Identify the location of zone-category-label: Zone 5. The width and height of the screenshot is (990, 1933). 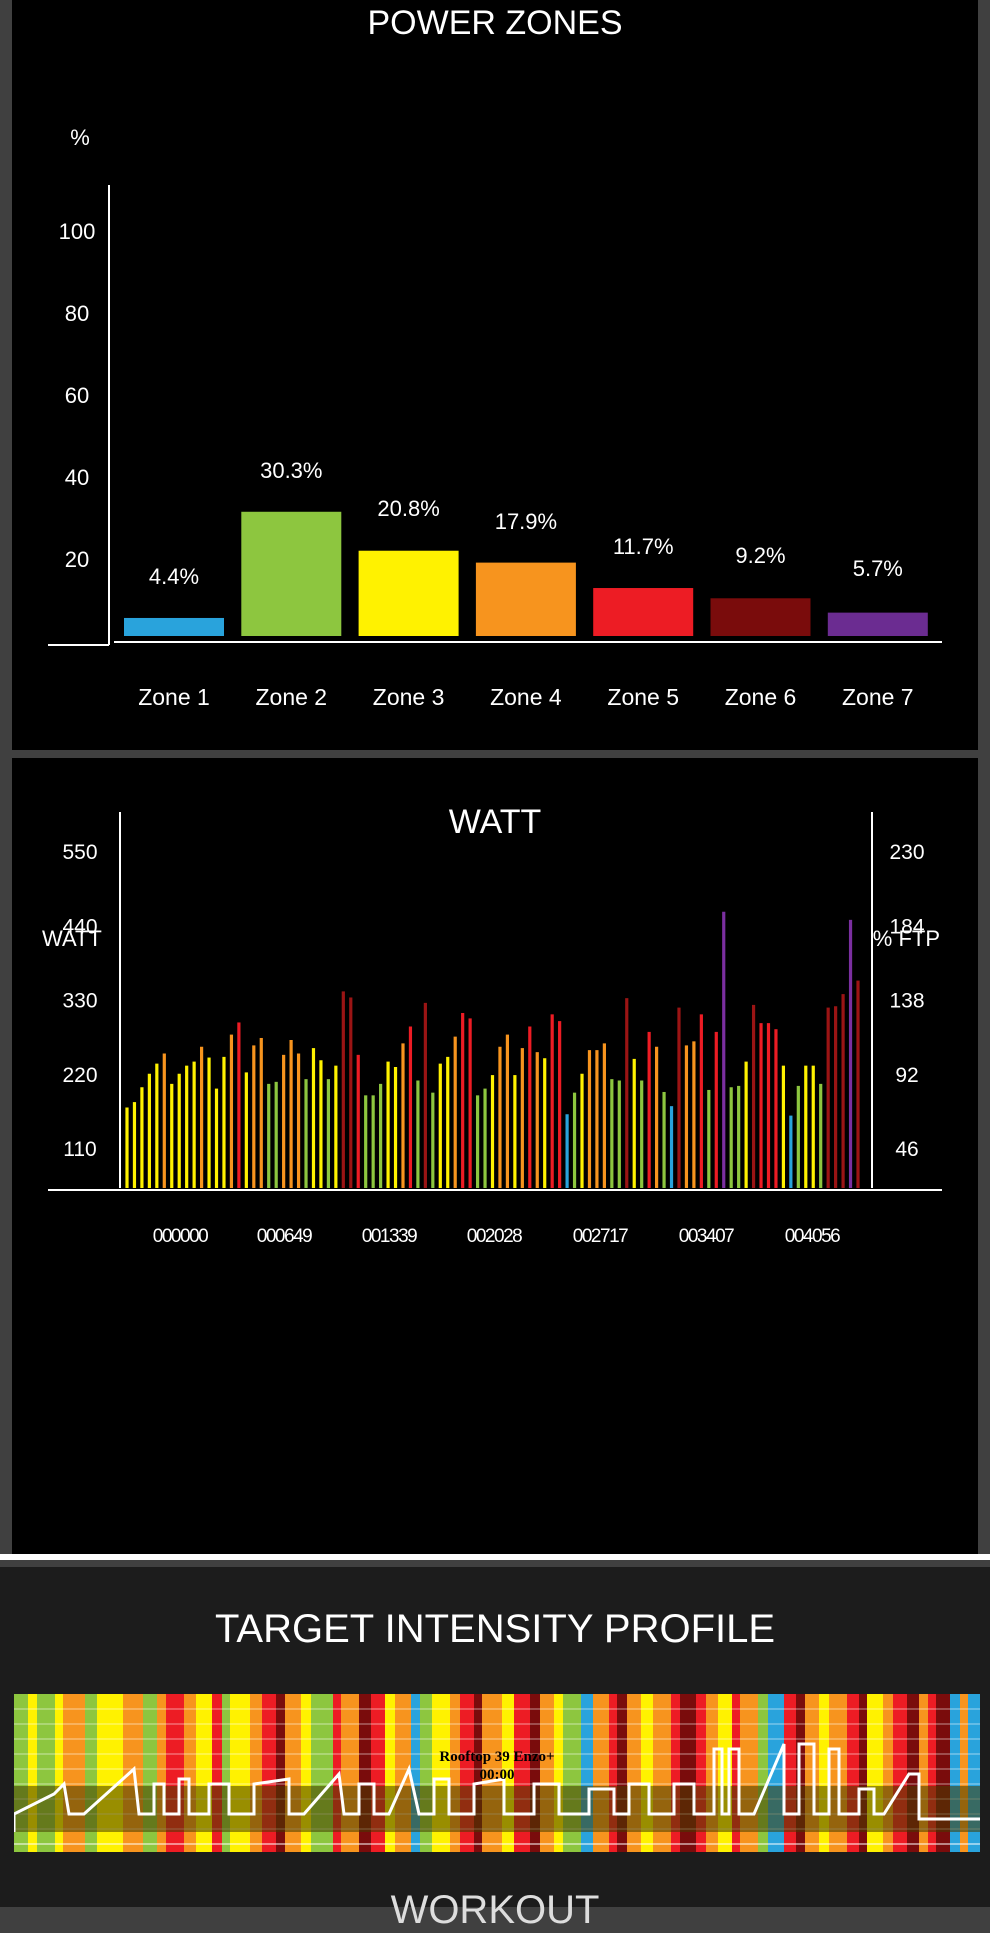
(643, 697).